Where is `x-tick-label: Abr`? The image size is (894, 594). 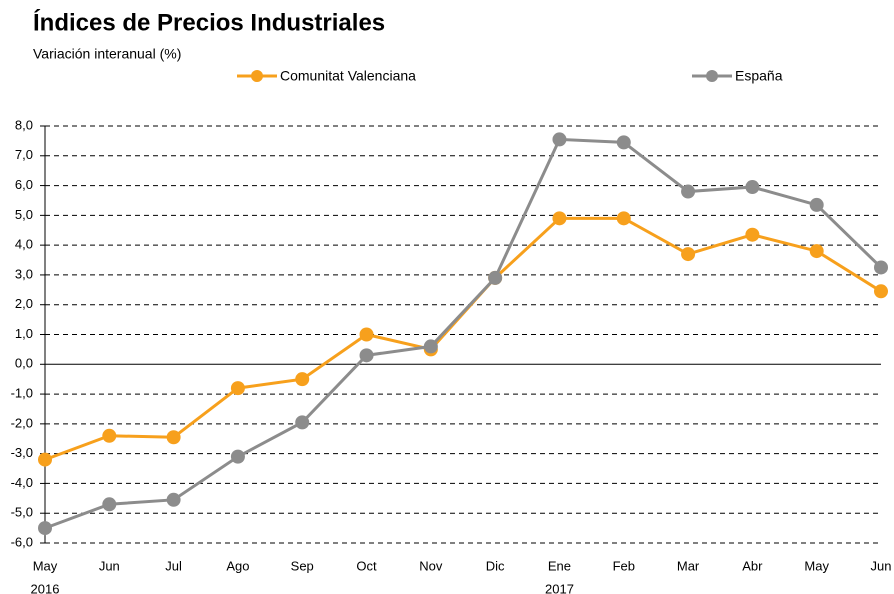
x-tick-label: Abr is located at coordinates (752, 565).